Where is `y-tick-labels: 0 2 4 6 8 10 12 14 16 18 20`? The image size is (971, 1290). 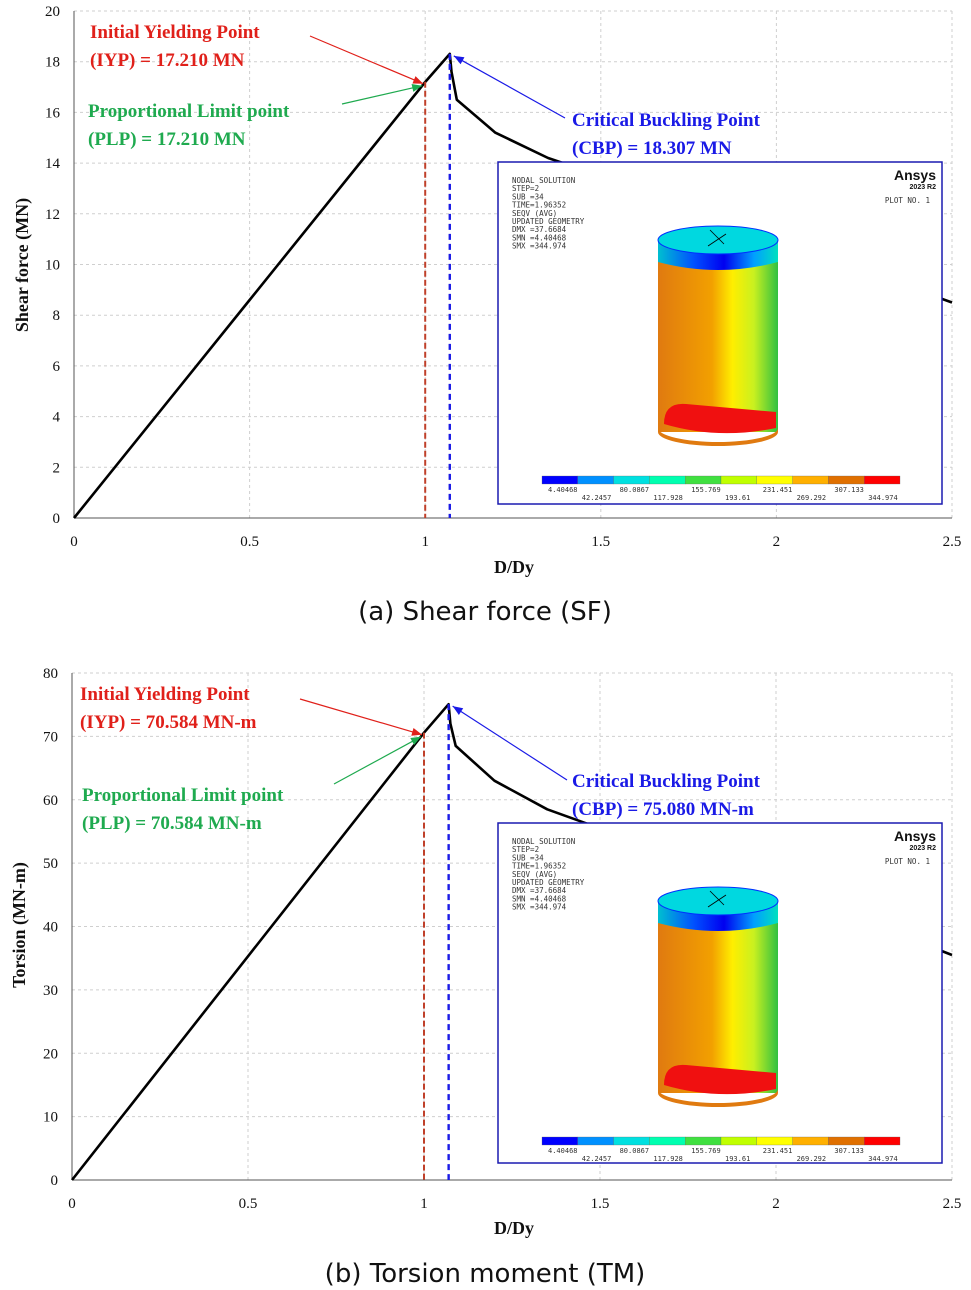
y-tick-labels: 0 2 4 6 8 10 12 14 16 18 20 is located at coordinates (53, 265).